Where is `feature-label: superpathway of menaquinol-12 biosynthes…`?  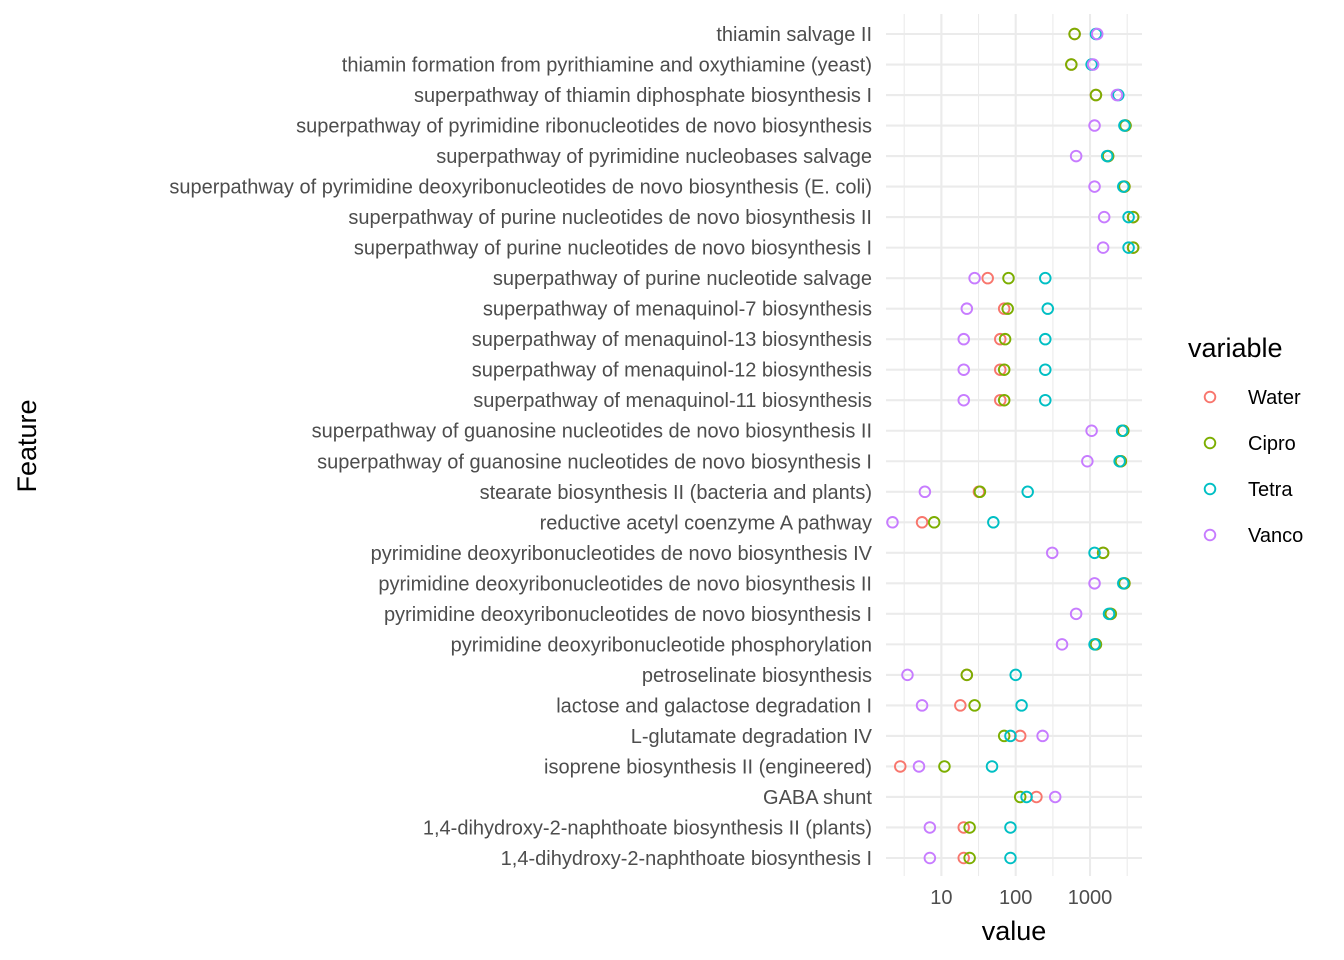
feature-label: superpathway of menaquinol-12 biosynthes… is located at coordinates (672, 371).